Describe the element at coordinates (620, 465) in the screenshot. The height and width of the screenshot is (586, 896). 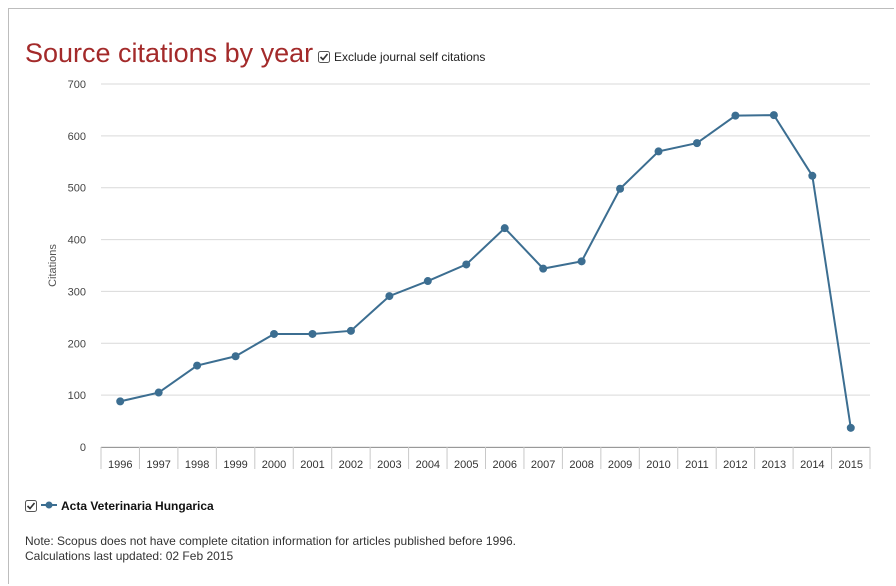
I see `x-tick-label: 2009` at that location.